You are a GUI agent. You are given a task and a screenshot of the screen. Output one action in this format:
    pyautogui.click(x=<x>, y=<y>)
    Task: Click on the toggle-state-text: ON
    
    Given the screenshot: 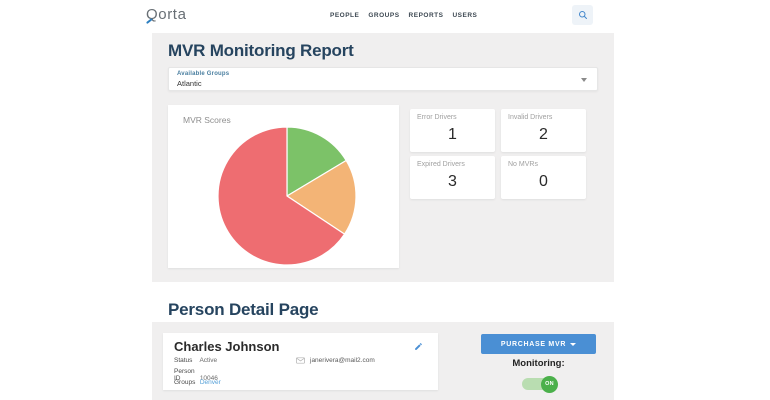 What is the action you would take?
    pyautogui.click(x=549, y=384)
    